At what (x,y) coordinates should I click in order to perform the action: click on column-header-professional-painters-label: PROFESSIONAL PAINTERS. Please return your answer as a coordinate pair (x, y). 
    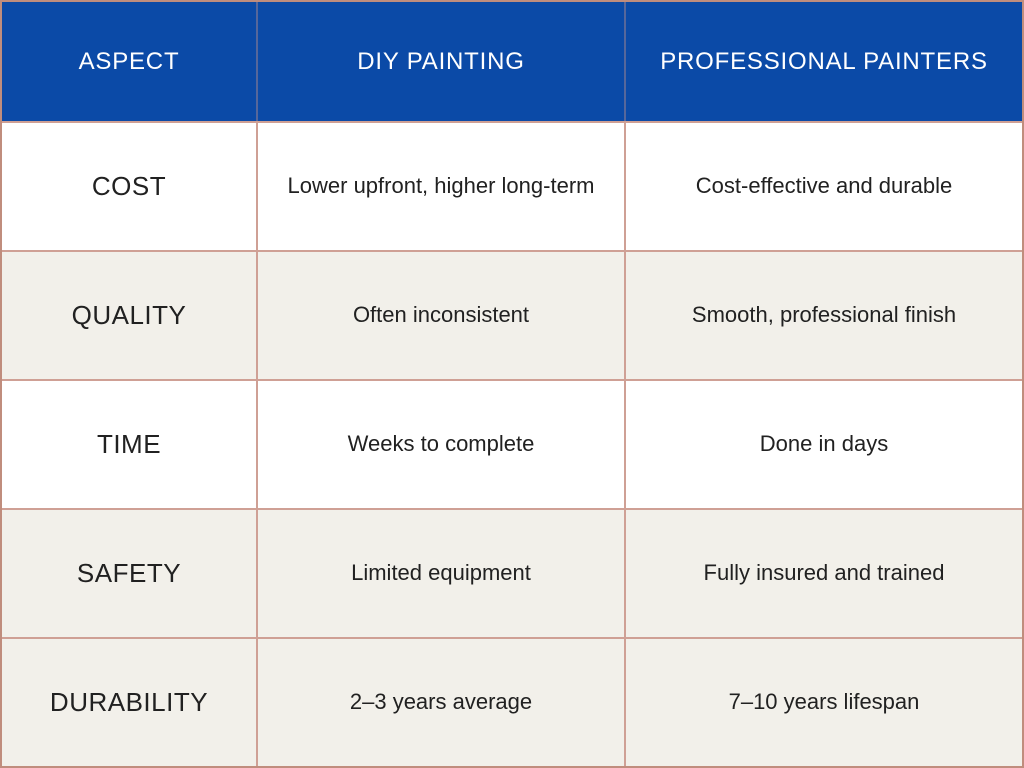
    Looking at the image, I should click on (824, 61).